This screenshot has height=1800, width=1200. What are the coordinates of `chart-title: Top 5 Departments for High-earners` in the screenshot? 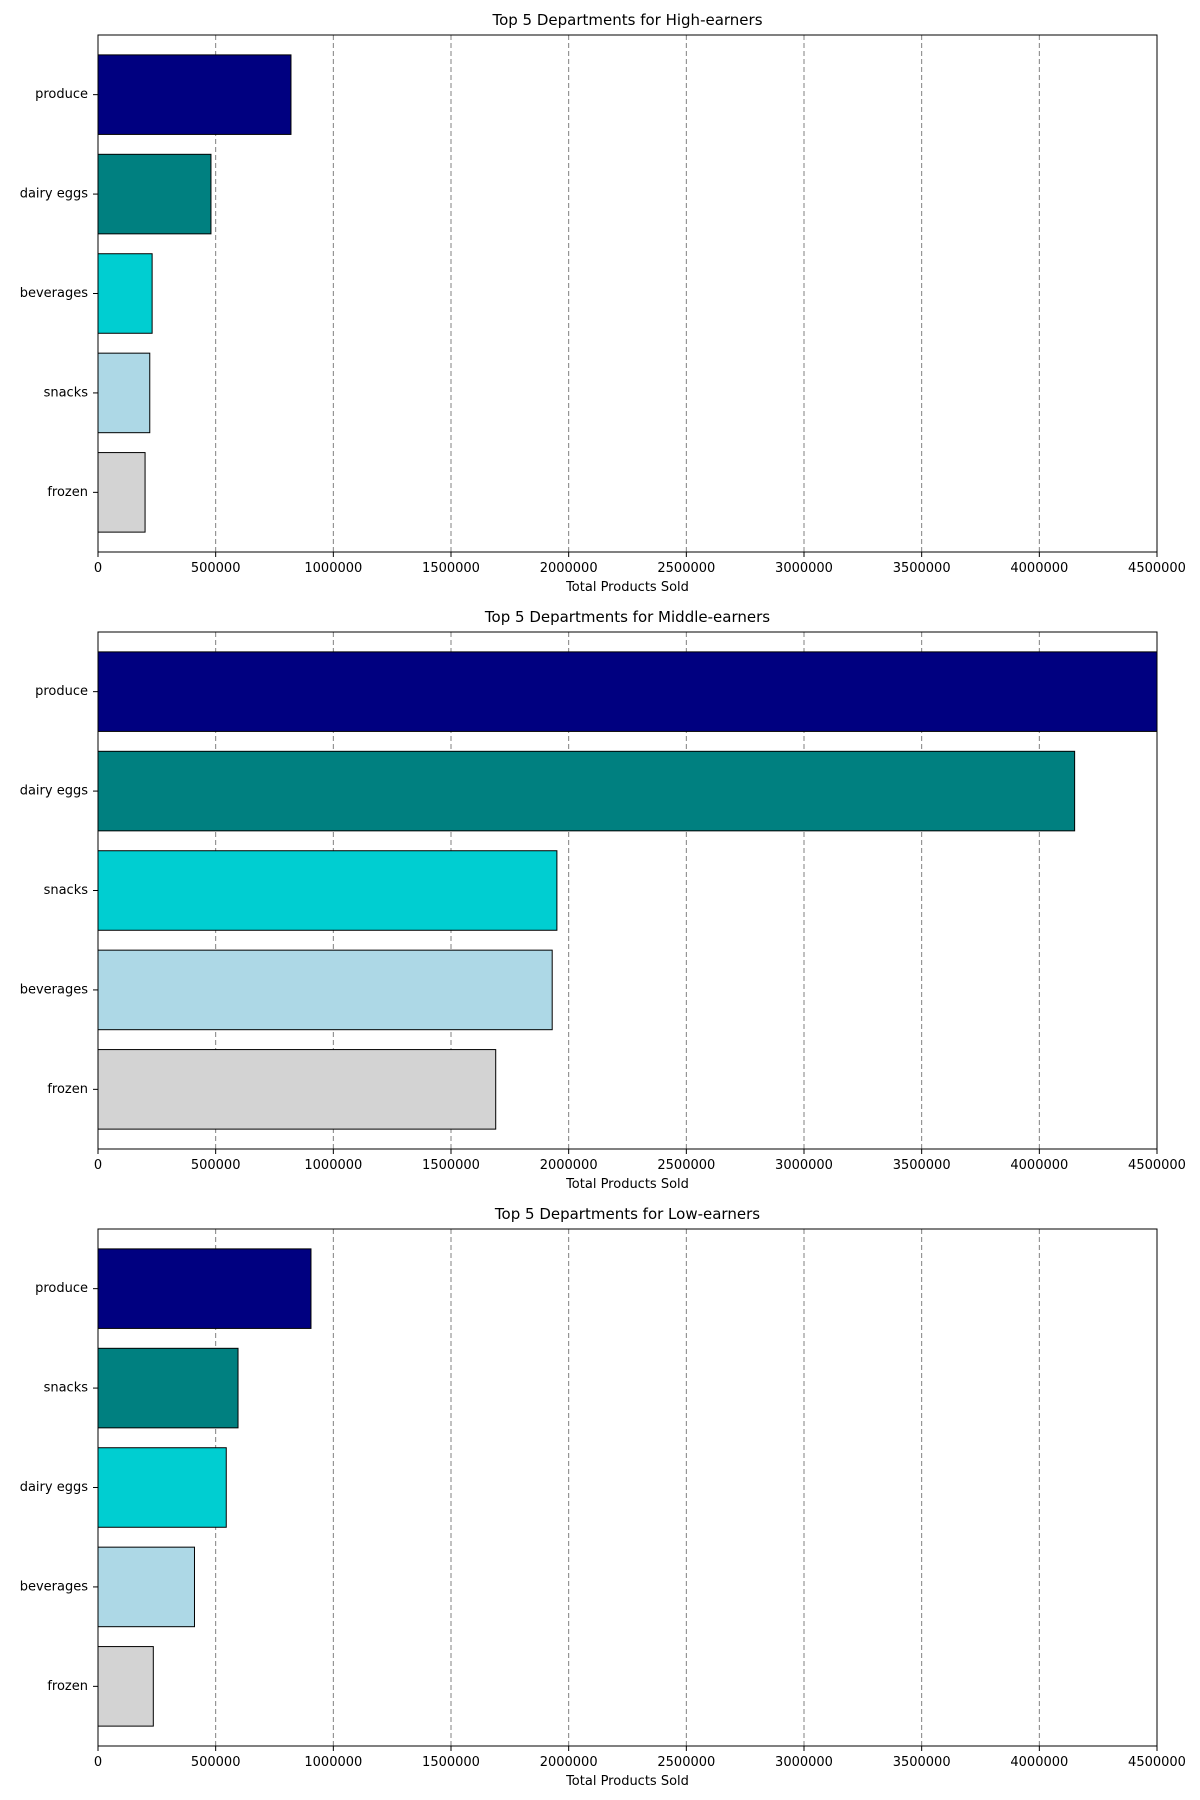 It's located at (626, 20).